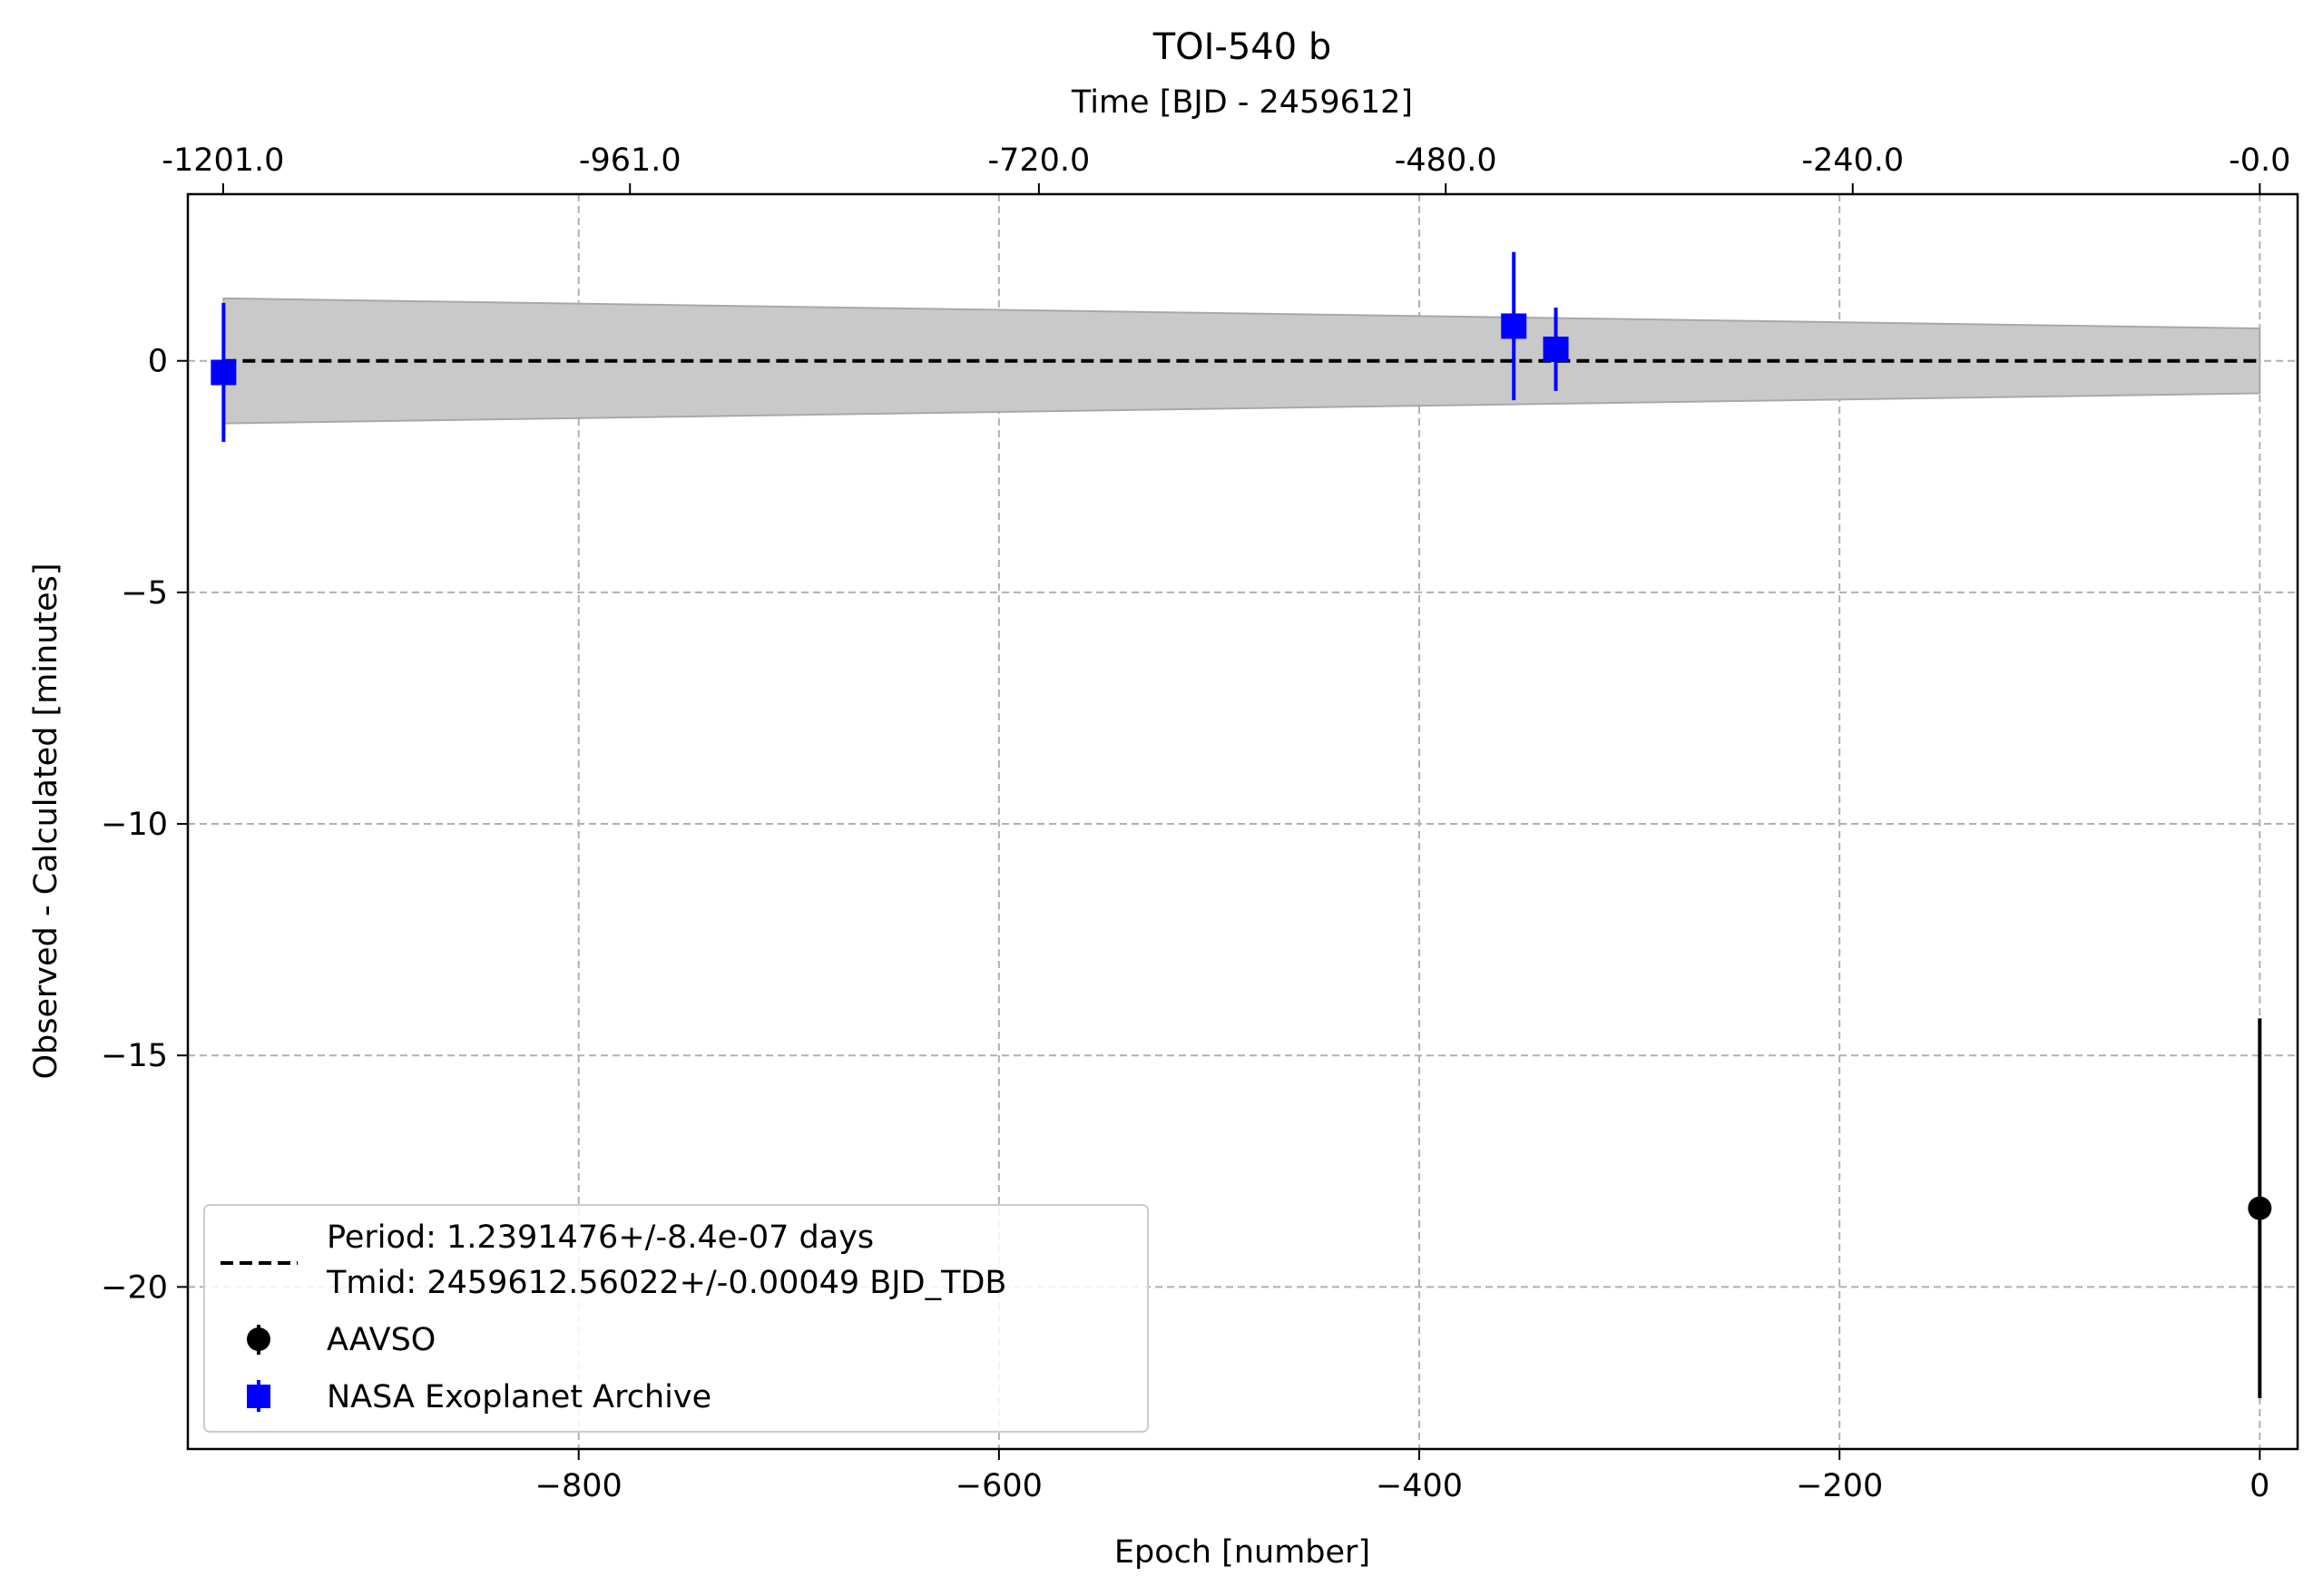  What do you see at coordinates (134, 825) in the screenshot?
I see `y-tick-label: −10` at bounding box center [134, 825].